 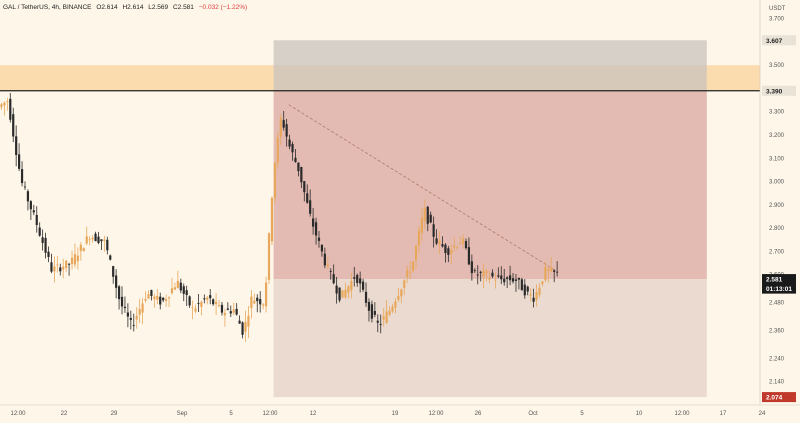 I want to click on y-tick-label: 3.700, so click(x=777, y=20).